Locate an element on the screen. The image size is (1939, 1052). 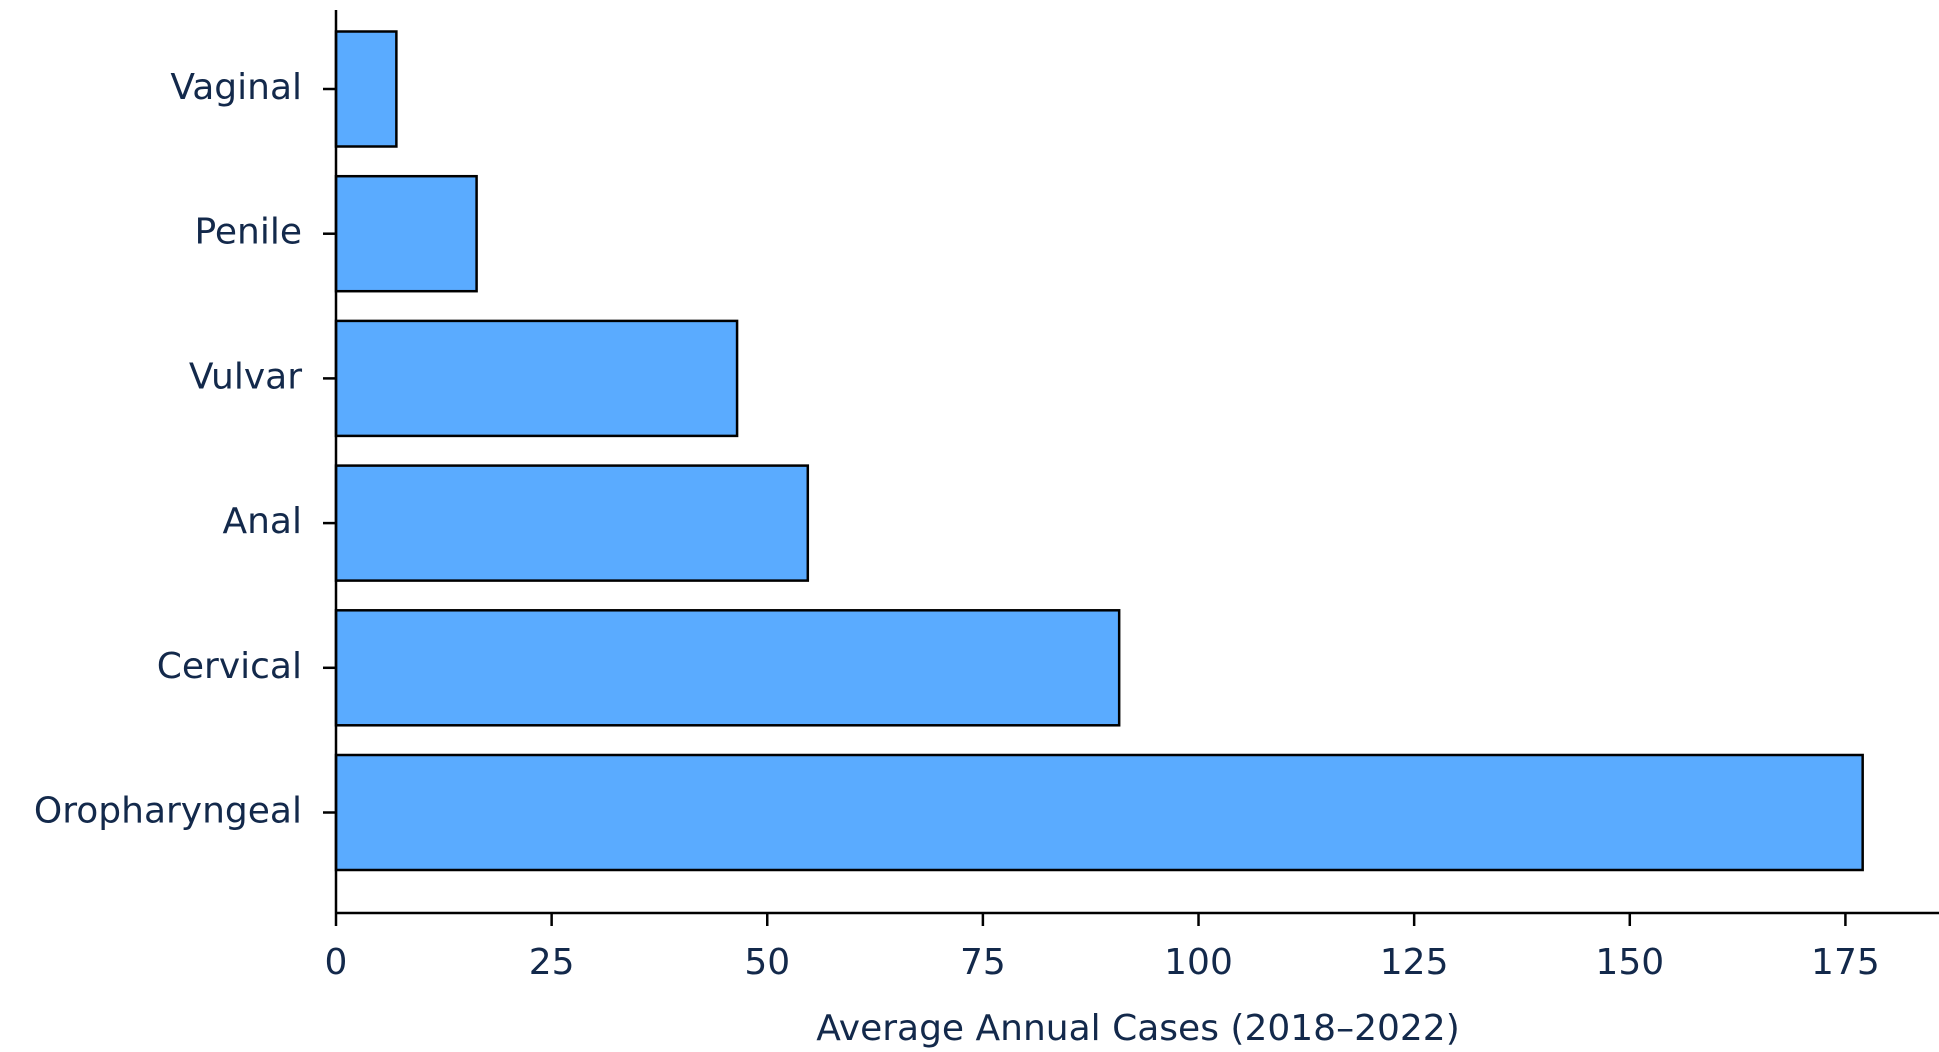
y-tick-label: Penile is located at coordinates (248, 232).